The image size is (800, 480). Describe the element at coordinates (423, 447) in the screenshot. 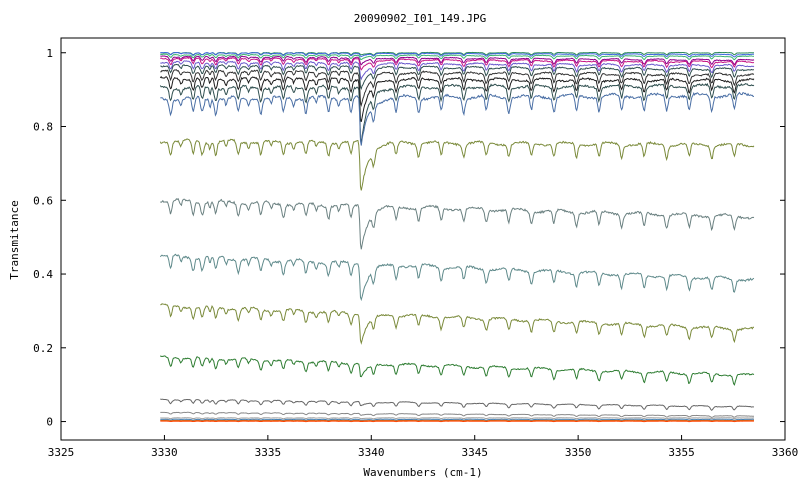

I see `x-axis: 3325 3330 3335 3340 3345 3350 3355 3360` at that location.